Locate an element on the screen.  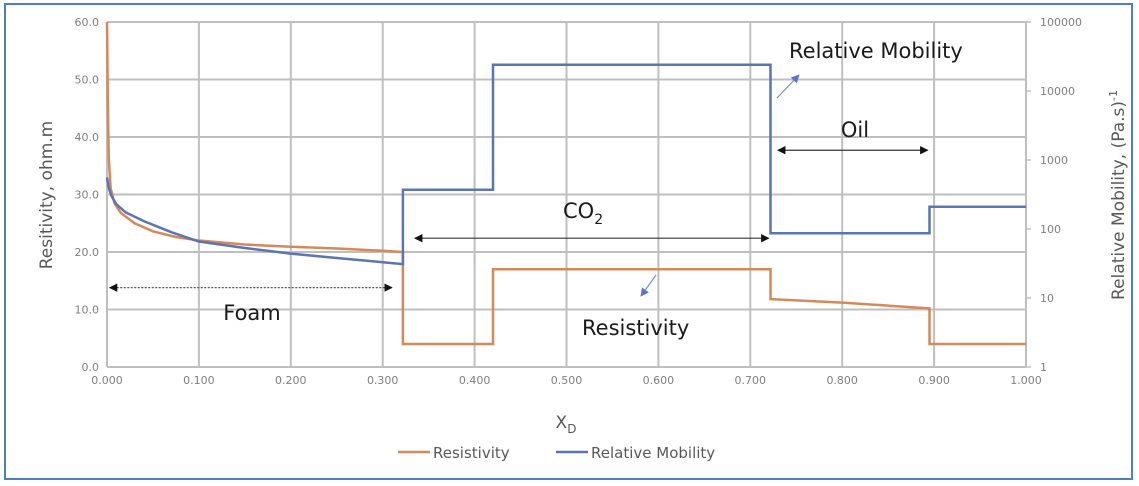
resistivity-pointer-arrow is located at coordinates (648, 285).